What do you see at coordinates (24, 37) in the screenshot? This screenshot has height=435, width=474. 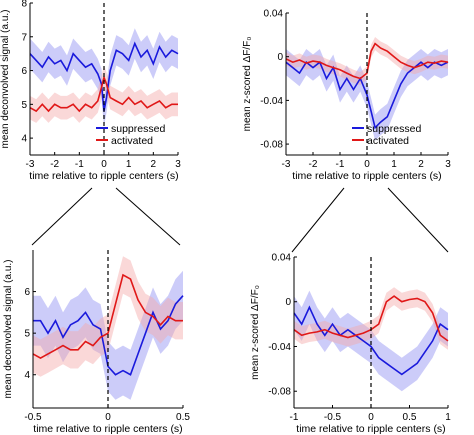 I see `y-tick-label: 7` at bounding box center [24, 37].